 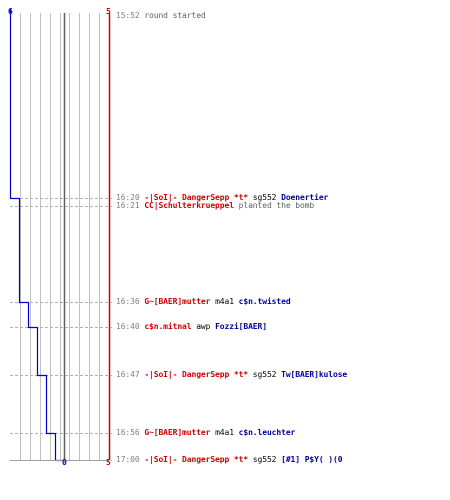 I want to click on event-target: Doenertier, so click(x=305, y=197).